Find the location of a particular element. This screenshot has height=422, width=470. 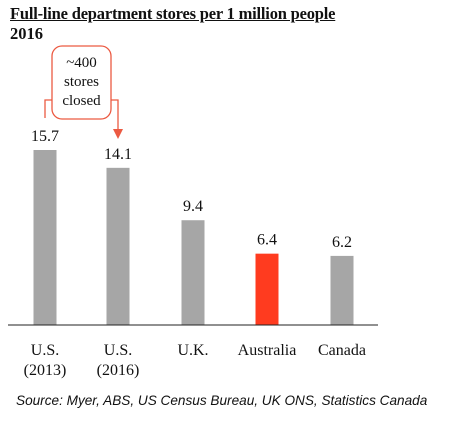

category-label-1-0: U.S. is located at coordinates (118, 350).